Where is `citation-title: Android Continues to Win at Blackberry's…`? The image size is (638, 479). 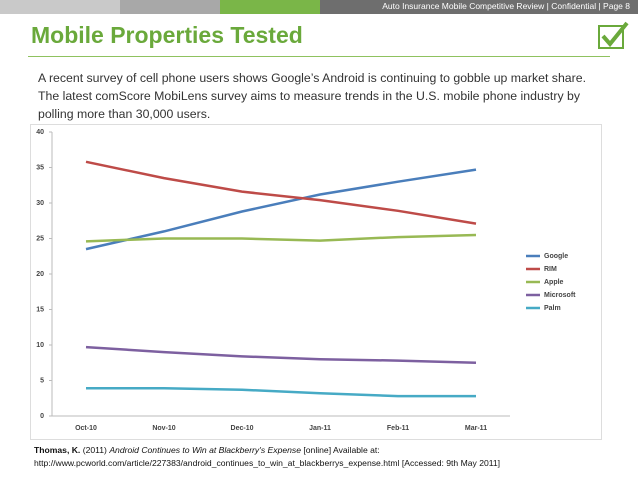 citation-title: Android Continues to Win at Blackberry's… is located at coordinates (205, 450).